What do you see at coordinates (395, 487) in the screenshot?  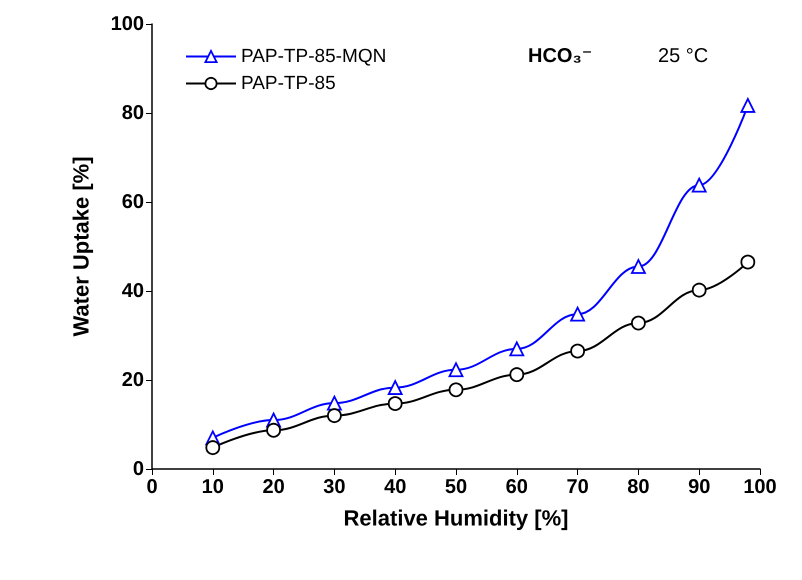 I see `x-tick-label: 40` at bounding box center [395, 487].